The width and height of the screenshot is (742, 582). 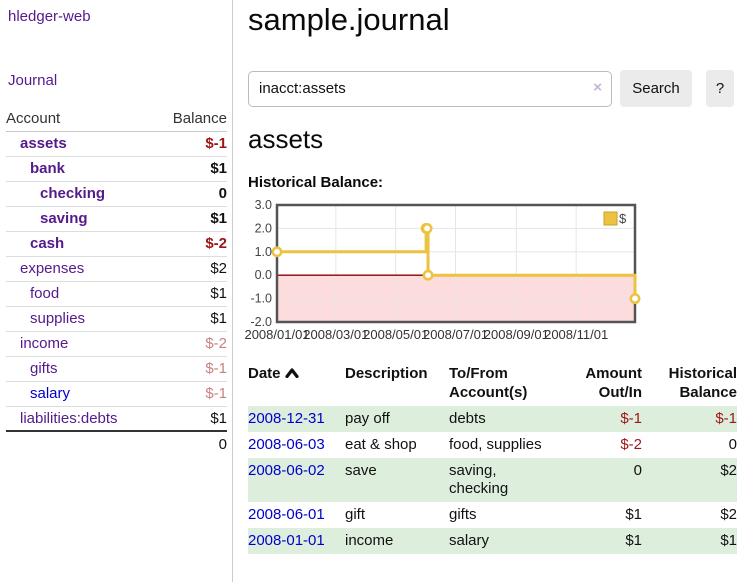 I want to click on accounts-col-account: Account, so click(x=80, y=119).